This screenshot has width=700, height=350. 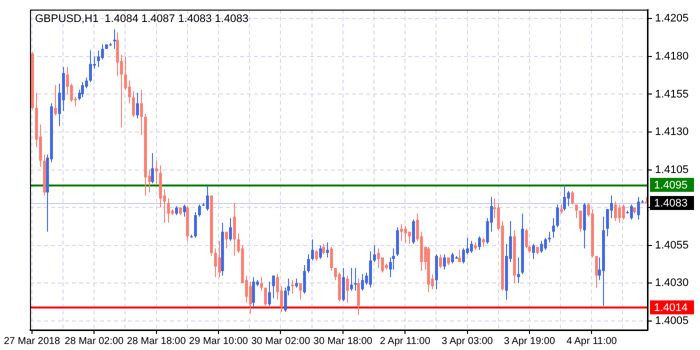 What do you see at coordinates (405, 341) in the screenshot?
I see `x-tick-label: 2 Apr 11:00` at bounding box center [405, 341].